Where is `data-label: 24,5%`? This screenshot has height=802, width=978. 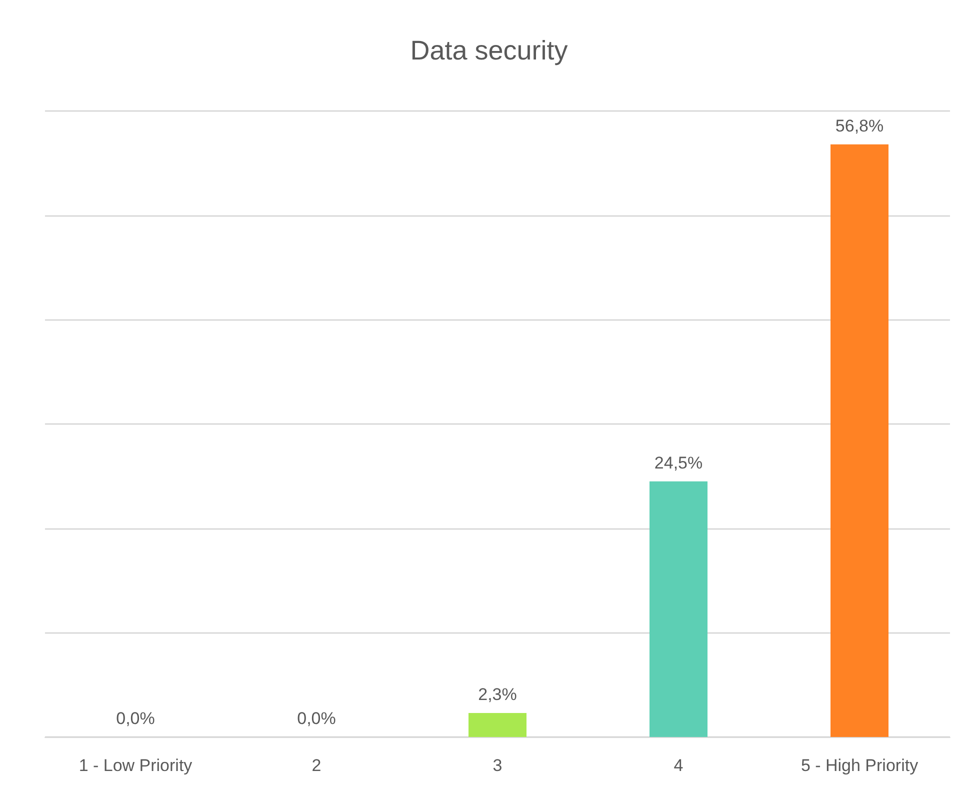
data-label: 24,5% is located at coordinates (678, 462).